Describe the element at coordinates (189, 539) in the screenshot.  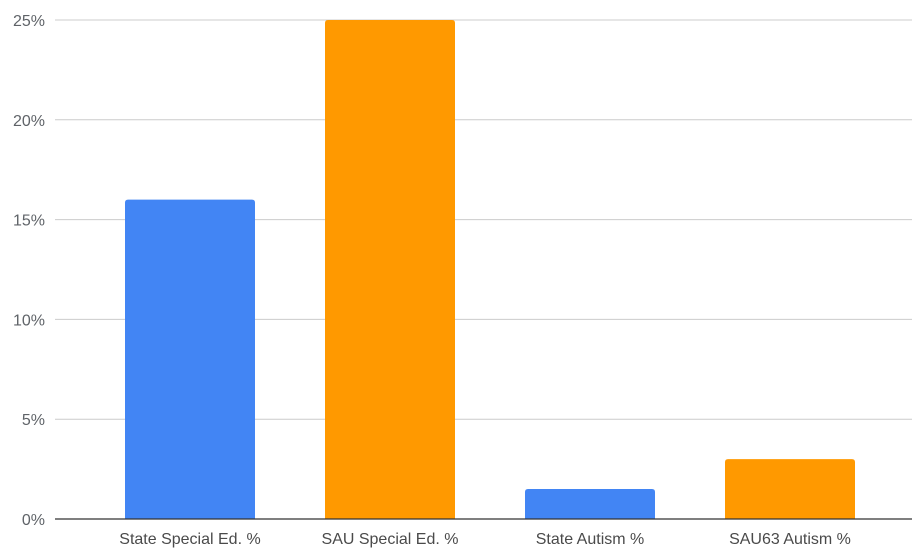
I see `x-category-label: State Special Ed. %` at that location.